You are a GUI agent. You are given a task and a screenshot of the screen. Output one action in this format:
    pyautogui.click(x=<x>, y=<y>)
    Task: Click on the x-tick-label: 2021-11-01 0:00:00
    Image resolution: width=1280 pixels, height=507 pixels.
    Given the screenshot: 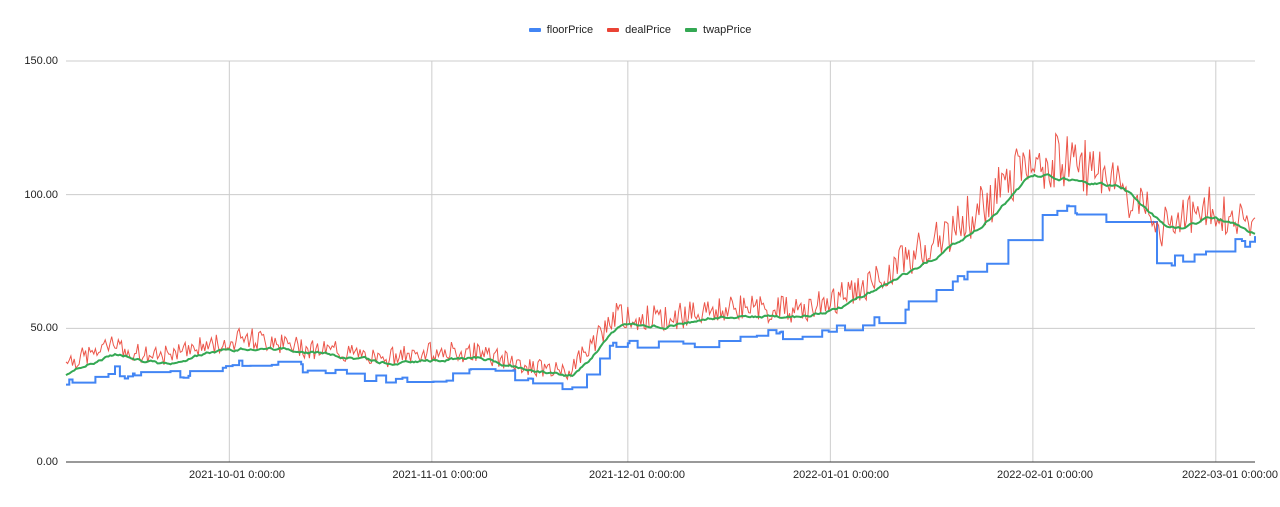 What is the action you would take?
    pyautogui.click(x=440, y=475)
    